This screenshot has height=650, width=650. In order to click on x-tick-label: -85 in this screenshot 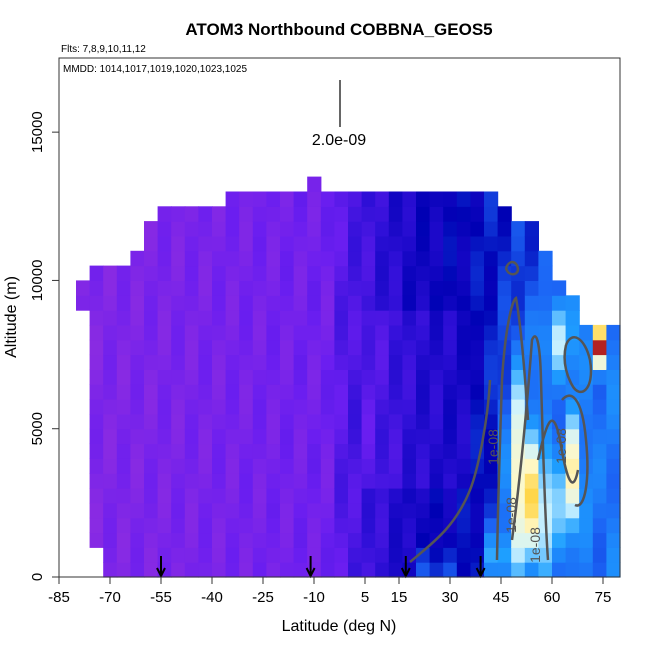, I will do `click(59, 597)`.